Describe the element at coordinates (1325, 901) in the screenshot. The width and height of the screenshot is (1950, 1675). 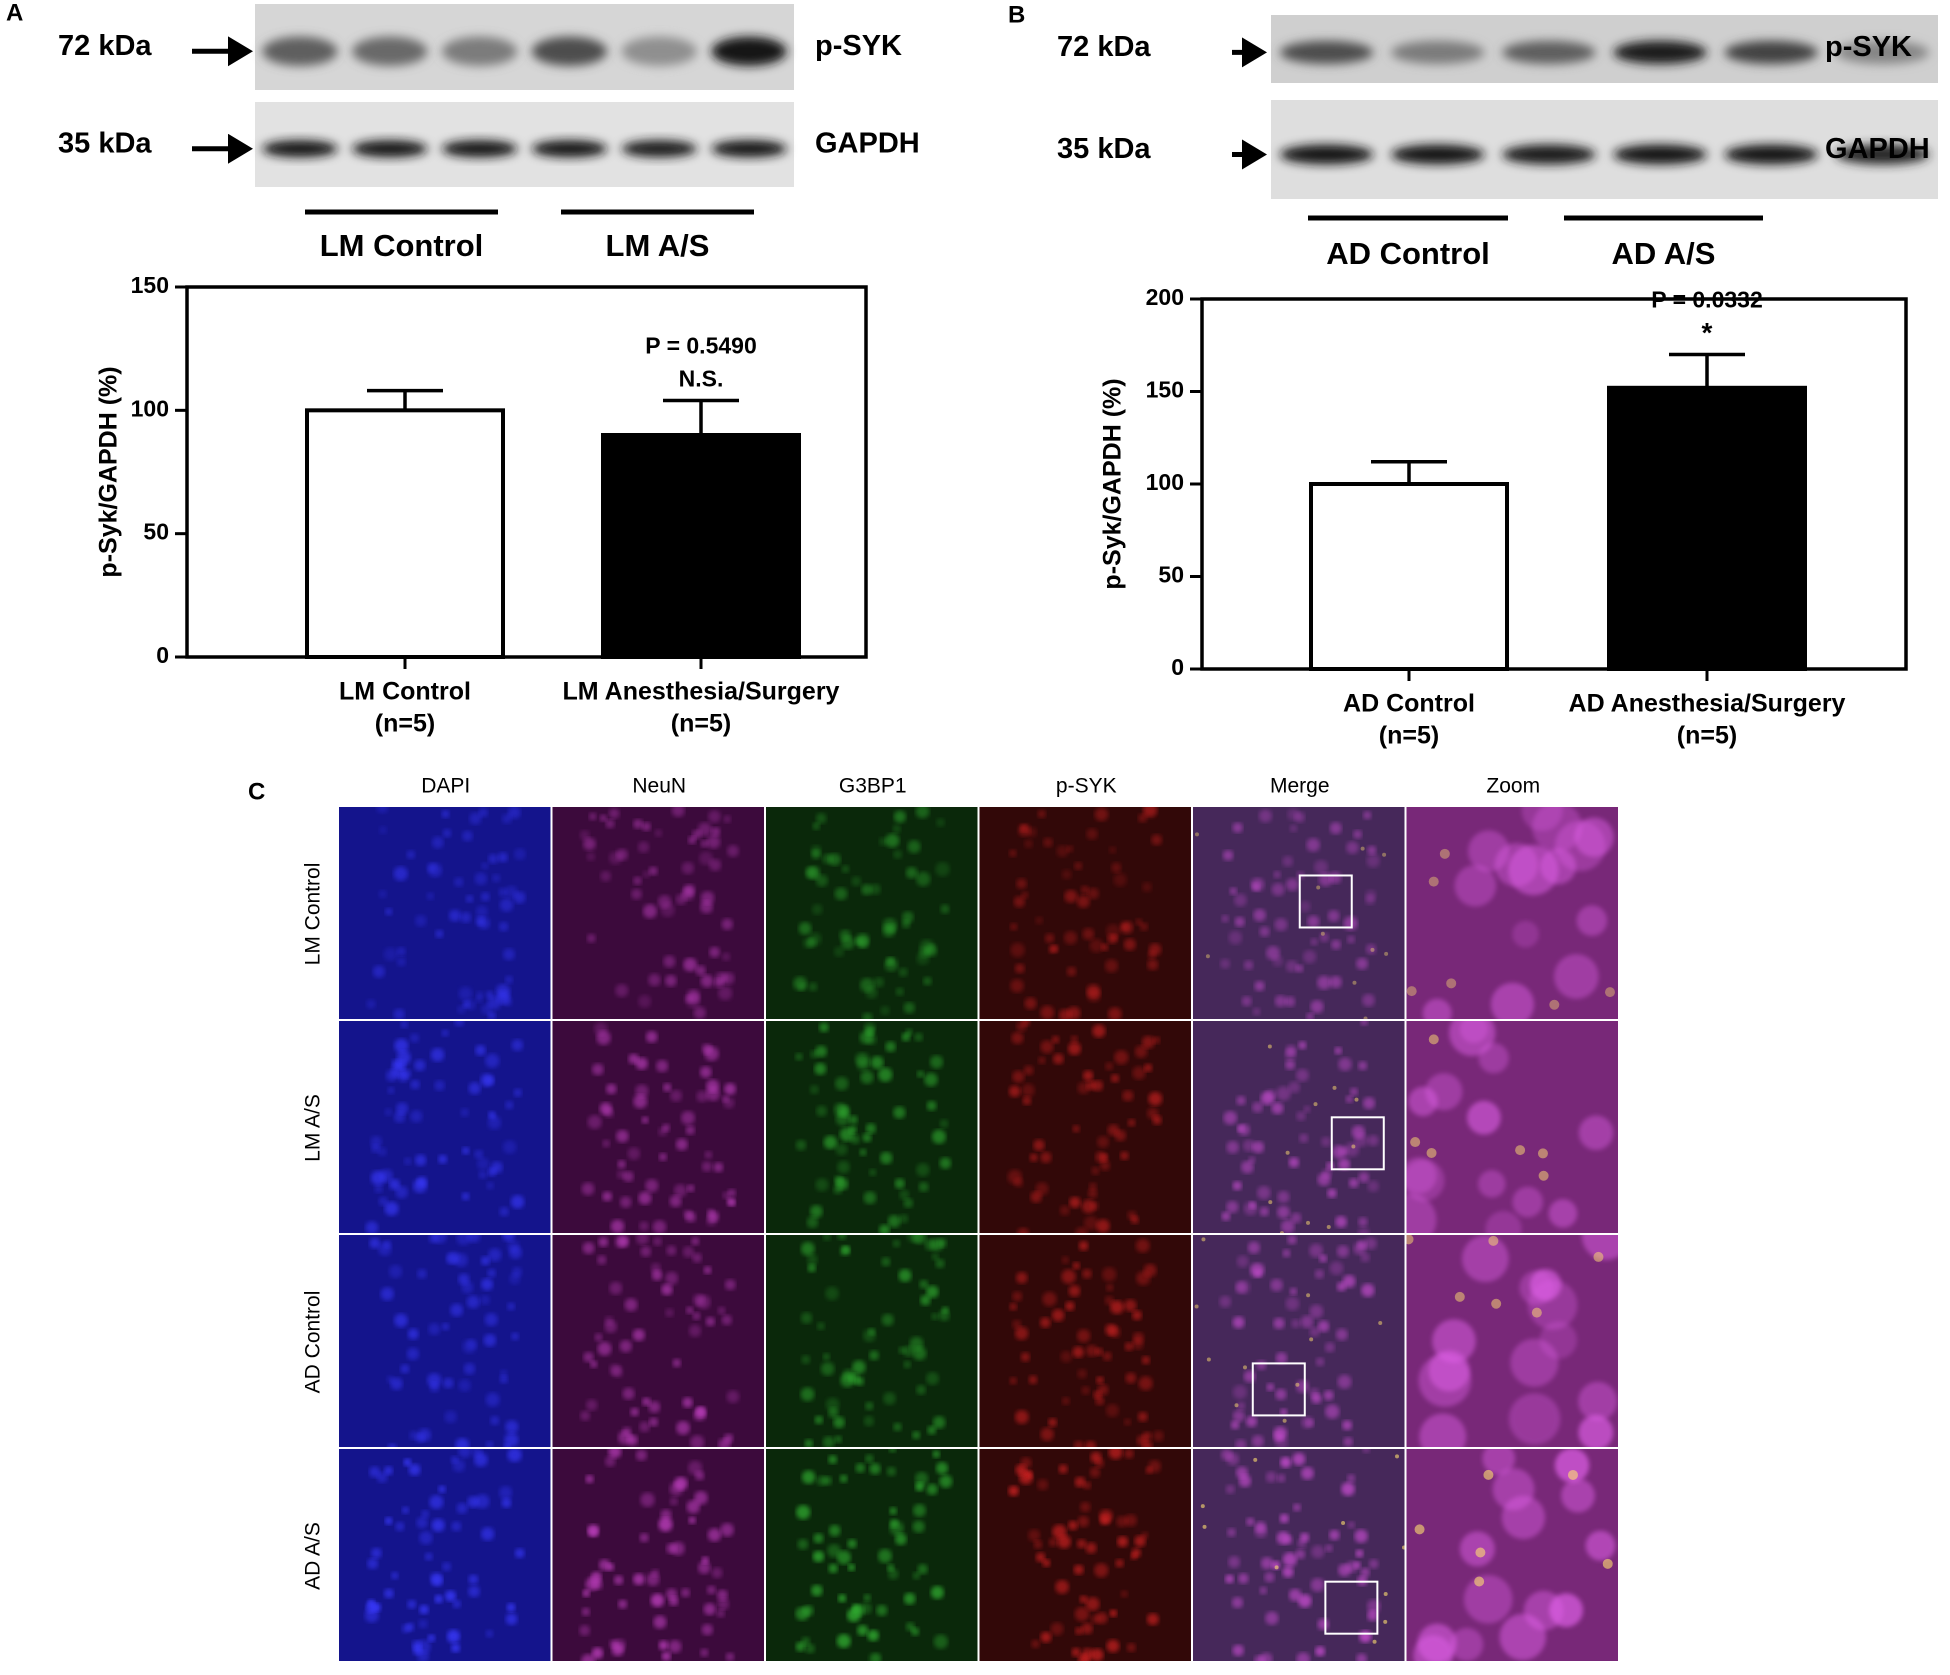
I see `zoom-box` at that location.